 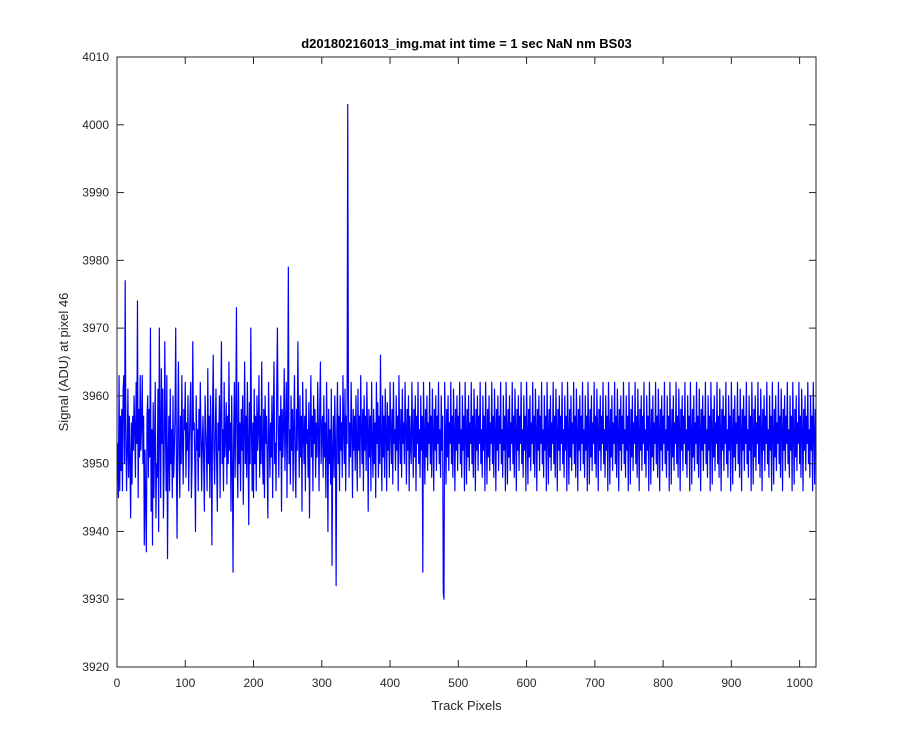 What do you see at coordinates (95, 396) in the screenshot?
I see `y-tick-label: 3960` at bounding box center [95, 396].